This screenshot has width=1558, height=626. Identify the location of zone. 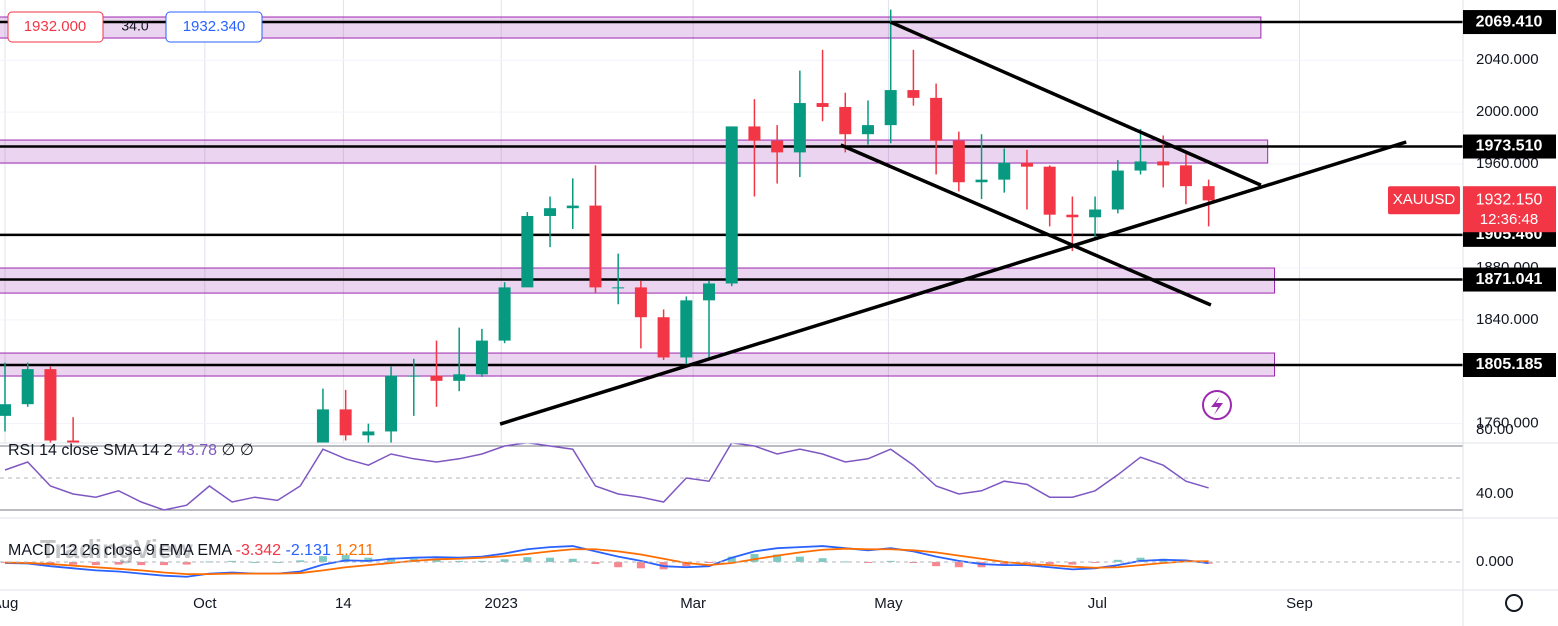
(634, 151).